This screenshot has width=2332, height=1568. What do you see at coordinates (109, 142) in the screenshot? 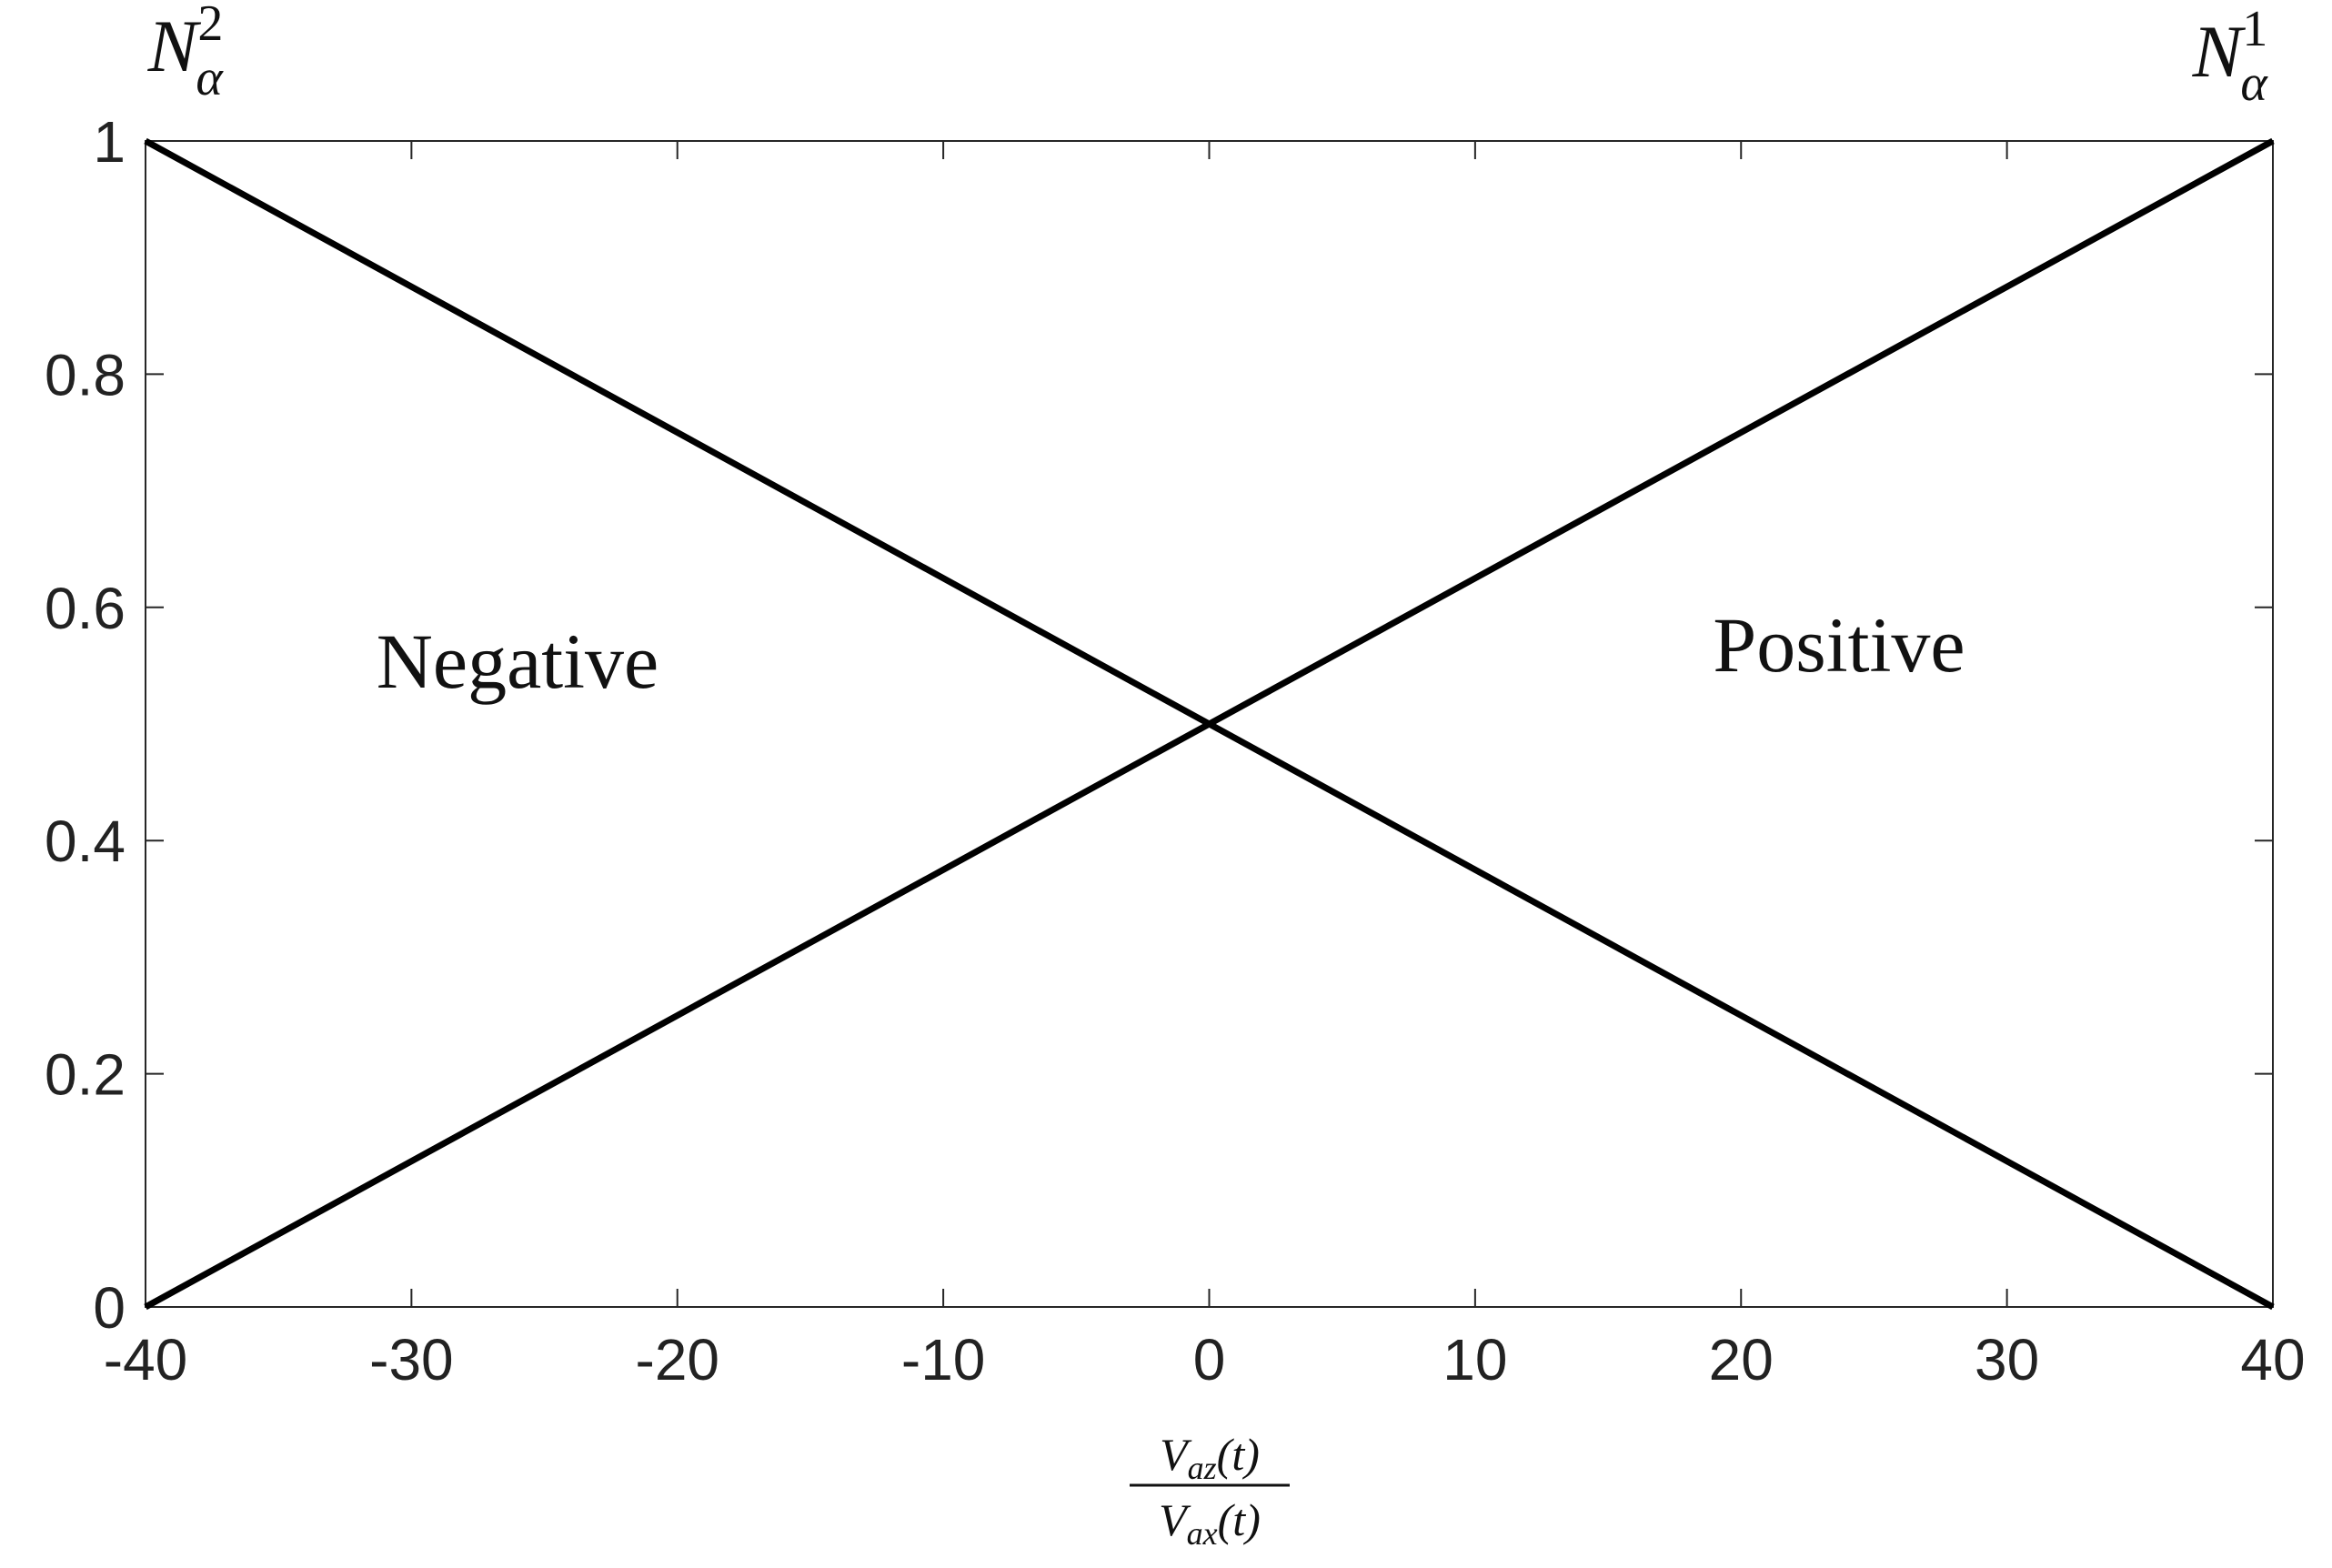
I see `y-tick-label: 1` at bounding box center [109, 142].